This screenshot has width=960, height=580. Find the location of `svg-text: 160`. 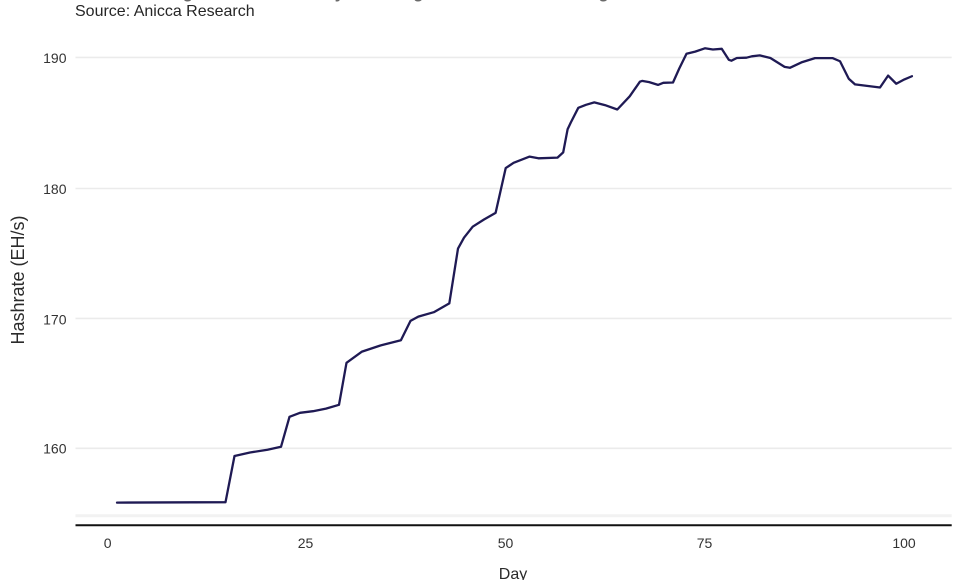

svg-text: 160 is located at coordinates (55, 449).